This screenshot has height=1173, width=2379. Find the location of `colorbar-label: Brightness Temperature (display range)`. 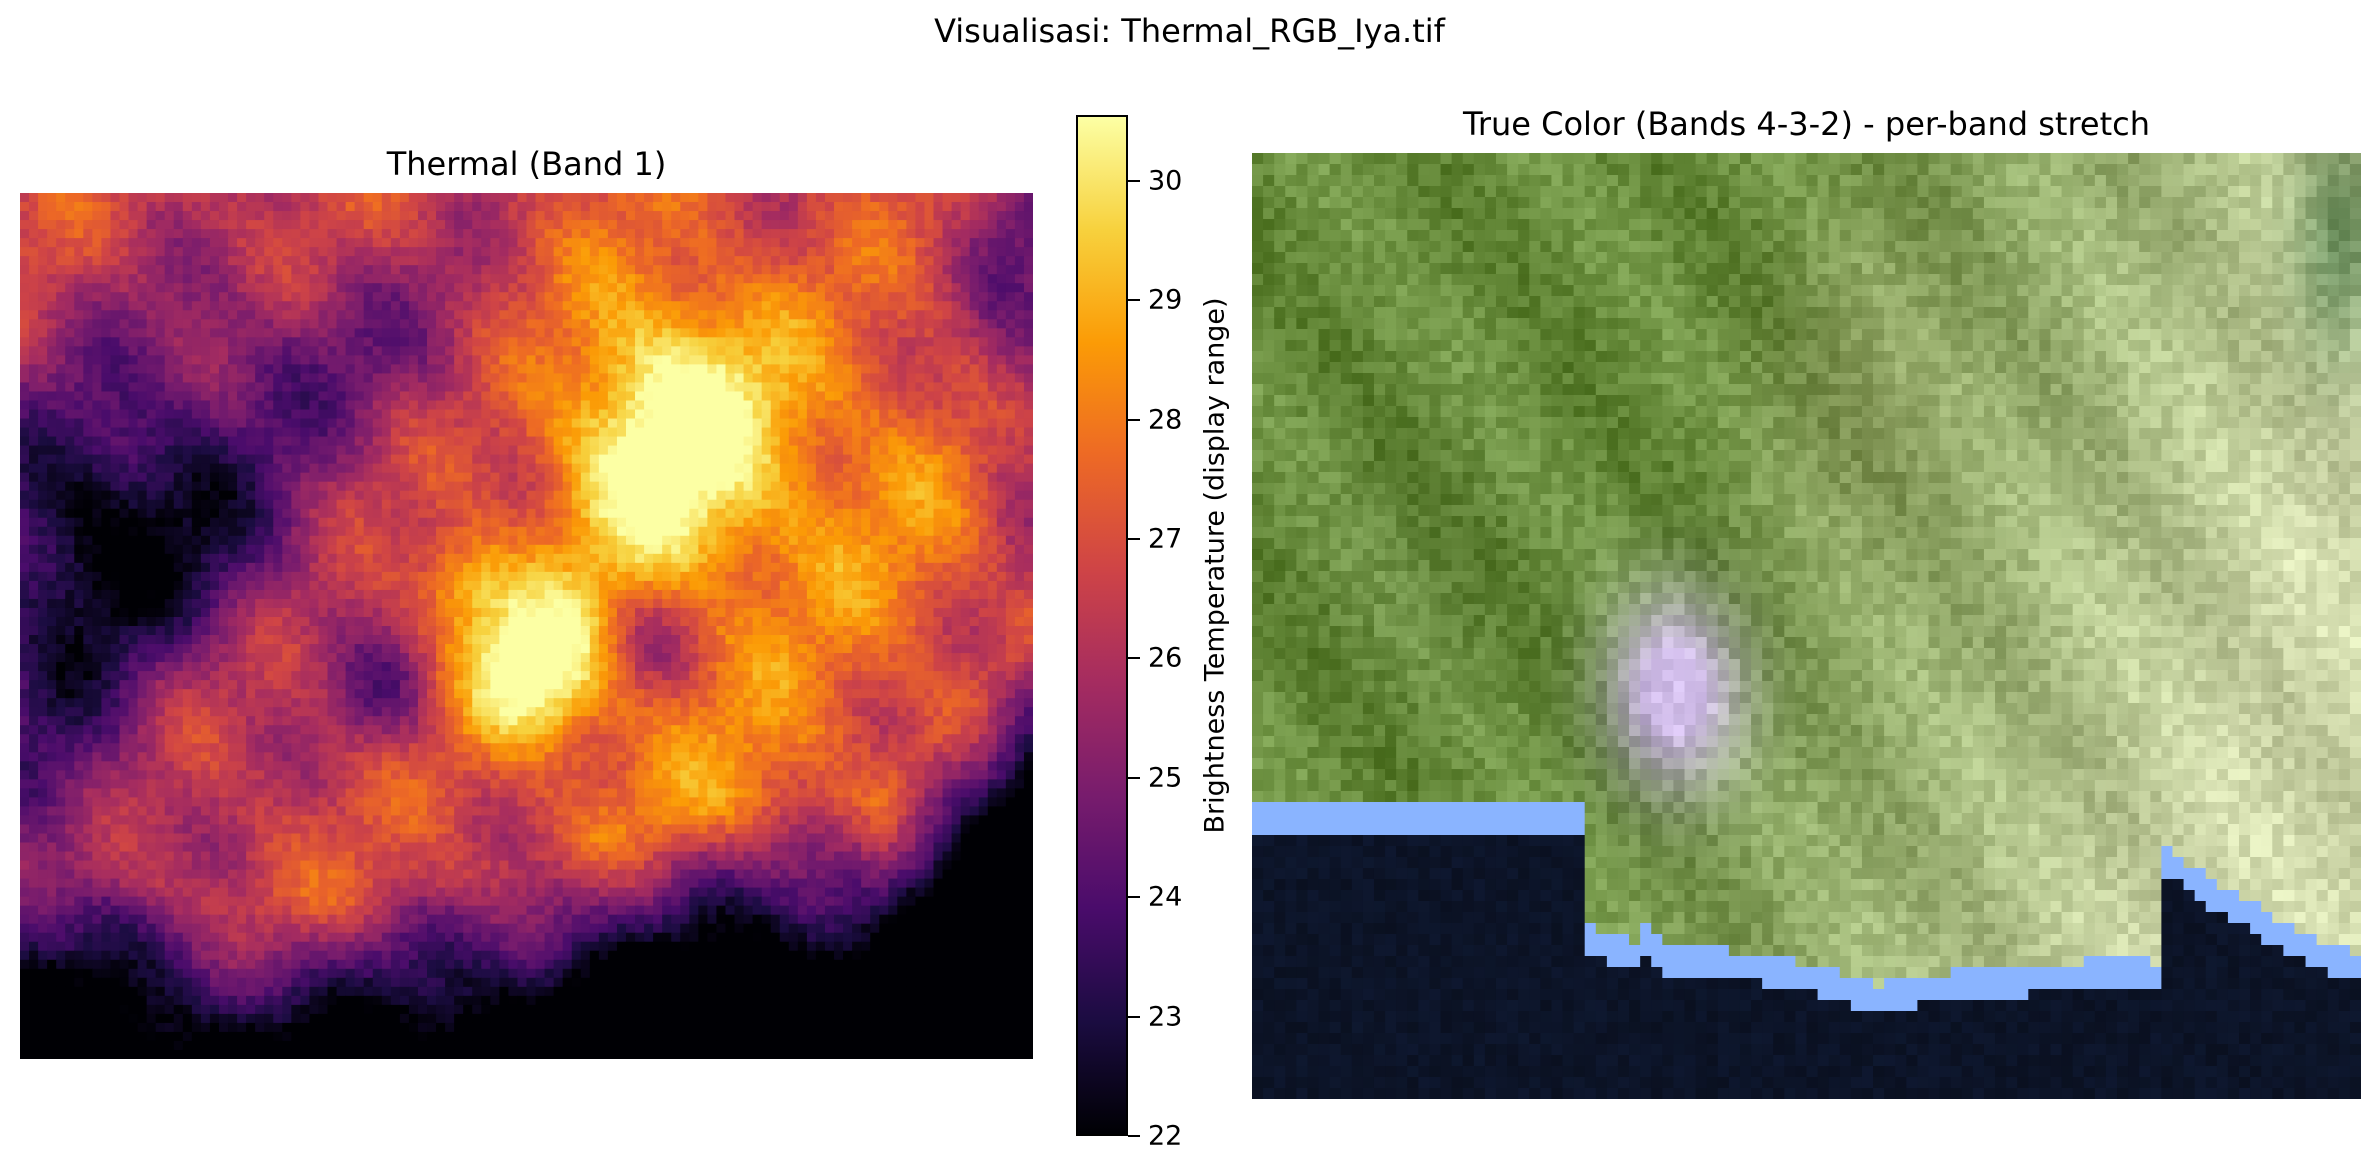

colorbar-label: Brightness Temperature (display range) is located at coordinates (1215, 565).